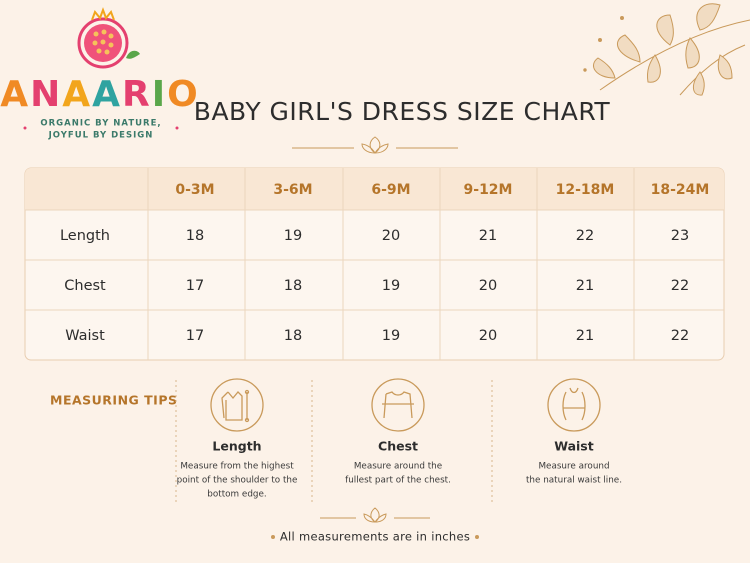 Image resolution: width=750 pixels, height=563 pixels. I want to click on leaf-decoration, so click(666, 49).